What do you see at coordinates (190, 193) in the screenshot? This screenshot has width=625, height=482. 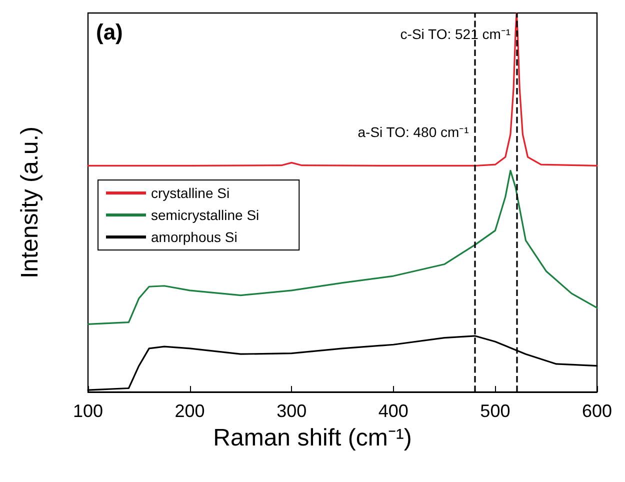 I see `legend-label: crystalline Si` at bounding box center [190, 193].